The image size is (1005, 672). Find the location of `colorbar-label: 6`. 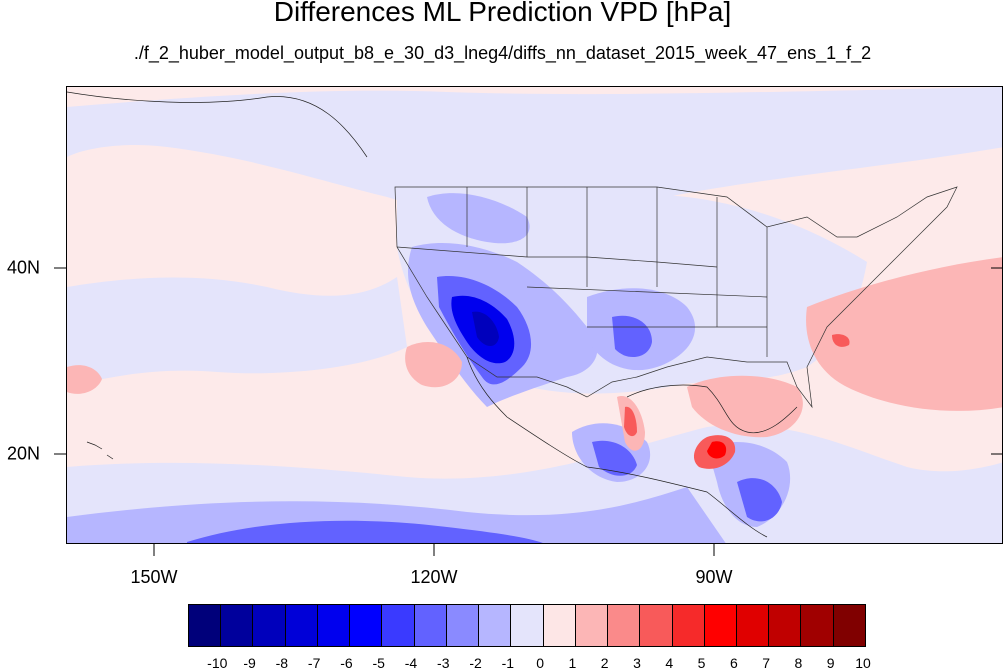

colorbar-label: 6 is located at coordinates (733, 663).